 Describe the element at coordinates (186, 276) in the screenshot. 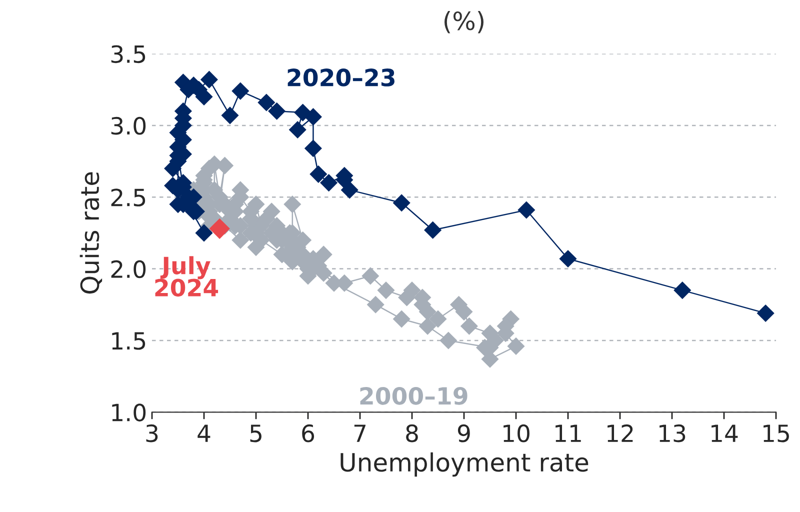

I see `series-label: July 2024` at that location.